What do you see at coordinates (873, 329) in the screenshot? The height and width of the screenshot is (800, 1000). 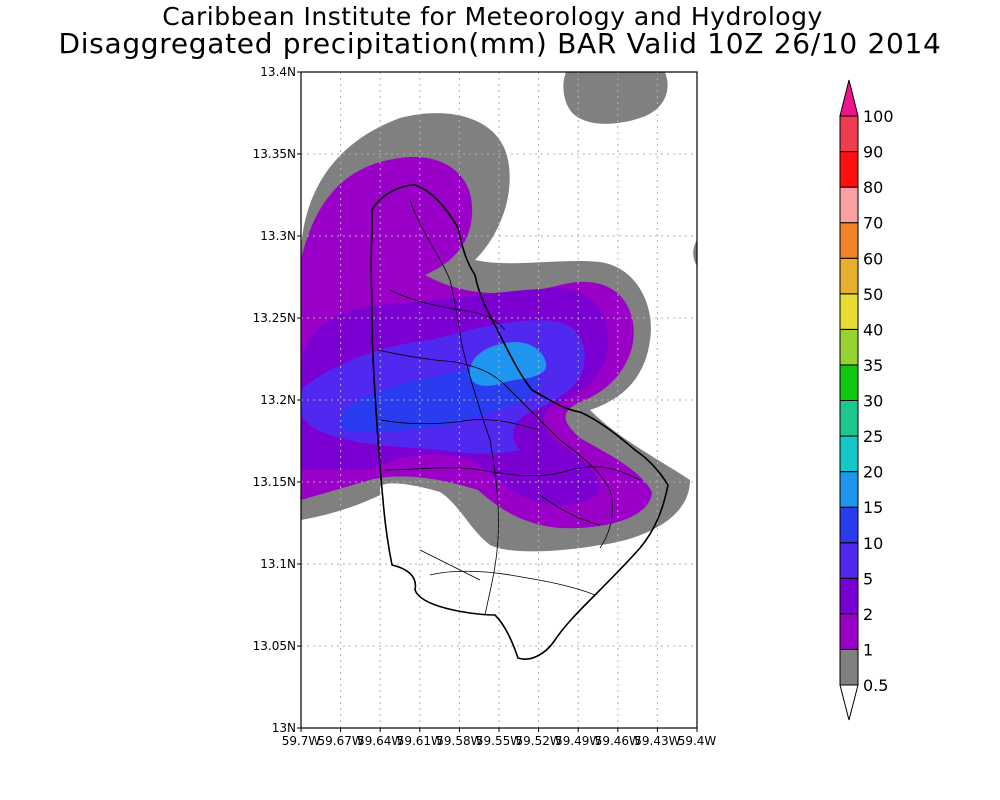 I see `colorbar-label: 40` at bounding box center [873, 329].